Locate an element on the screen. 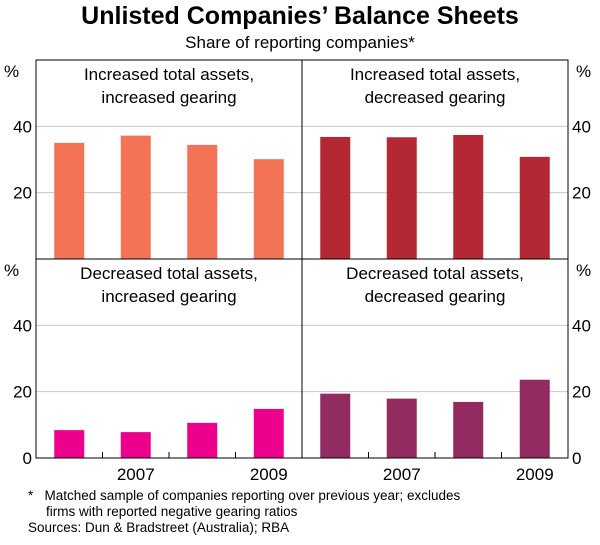 This screenshot has width=600, height=545. footnote-marker: * is located at coordinates (31, 495).